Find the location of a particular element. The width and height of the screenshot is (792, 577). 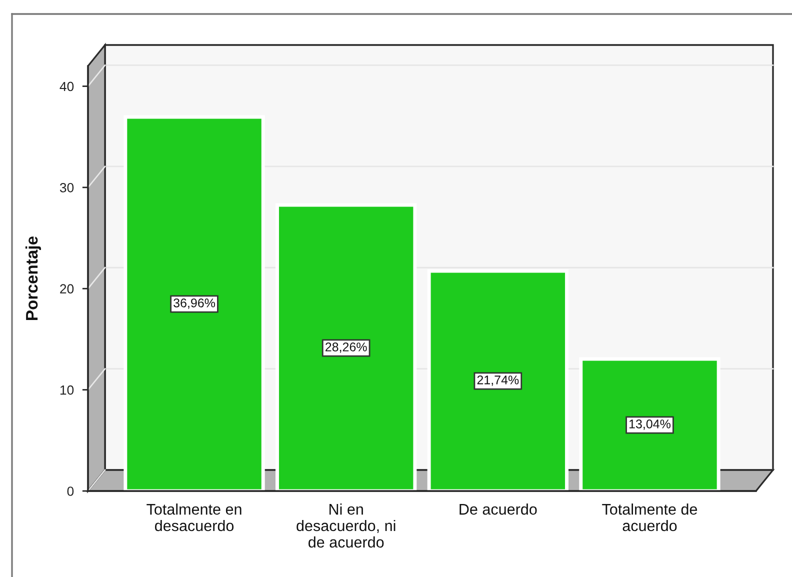

x-tick-label: Totalmente en desacuerdo is located at coordinates (194, 518).